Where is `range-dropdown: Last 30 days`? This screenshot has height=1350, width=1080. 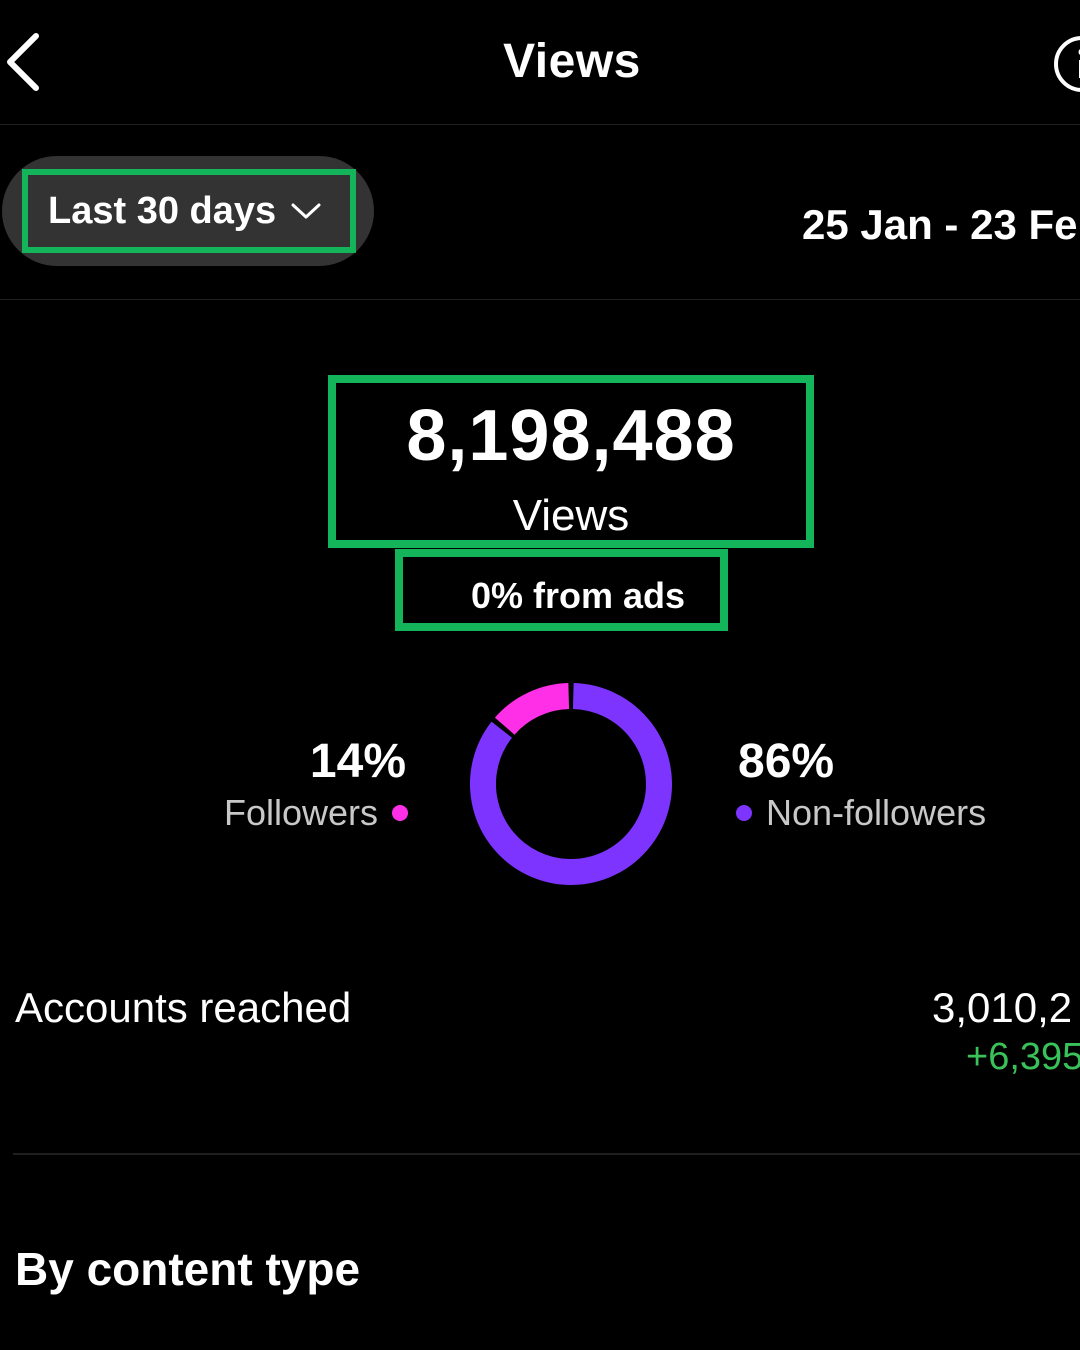 range-dropdown: Last 30 days is located at coordinates (189, 211).